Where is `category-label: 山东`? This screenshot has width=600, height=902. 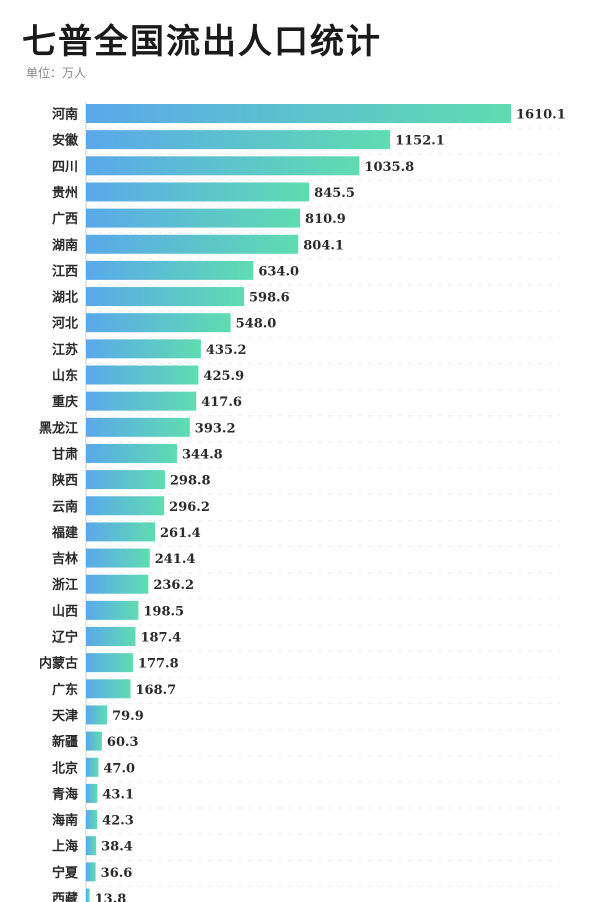 category-label: 山东 is located at coordinates (65, 376).